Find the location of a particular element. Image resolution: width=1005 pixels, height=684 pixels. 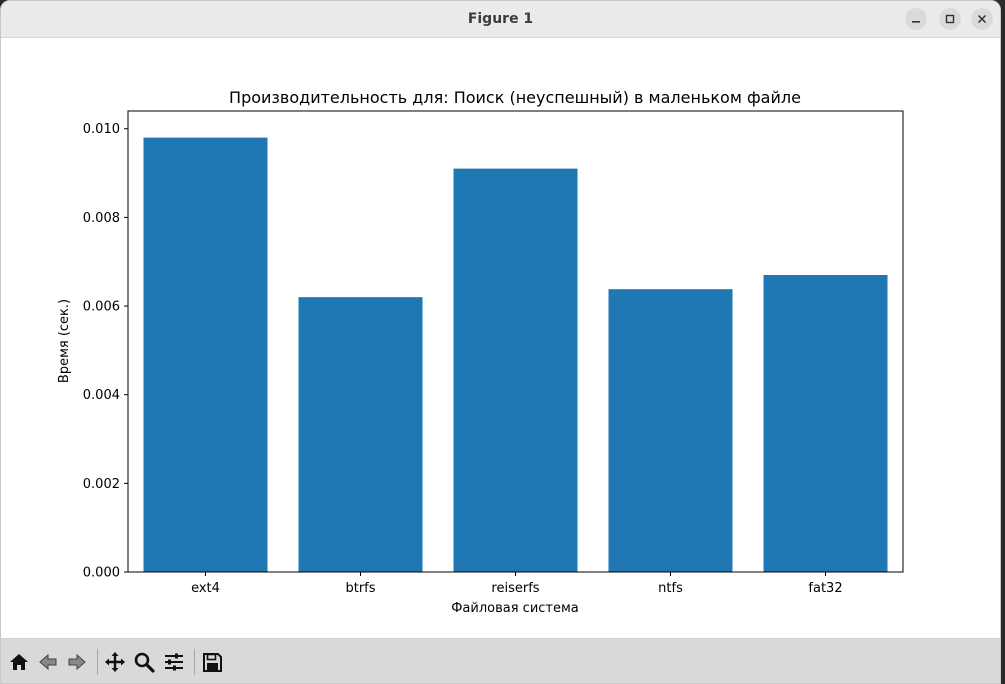

pan-icon is located at coordinates (115, 662).